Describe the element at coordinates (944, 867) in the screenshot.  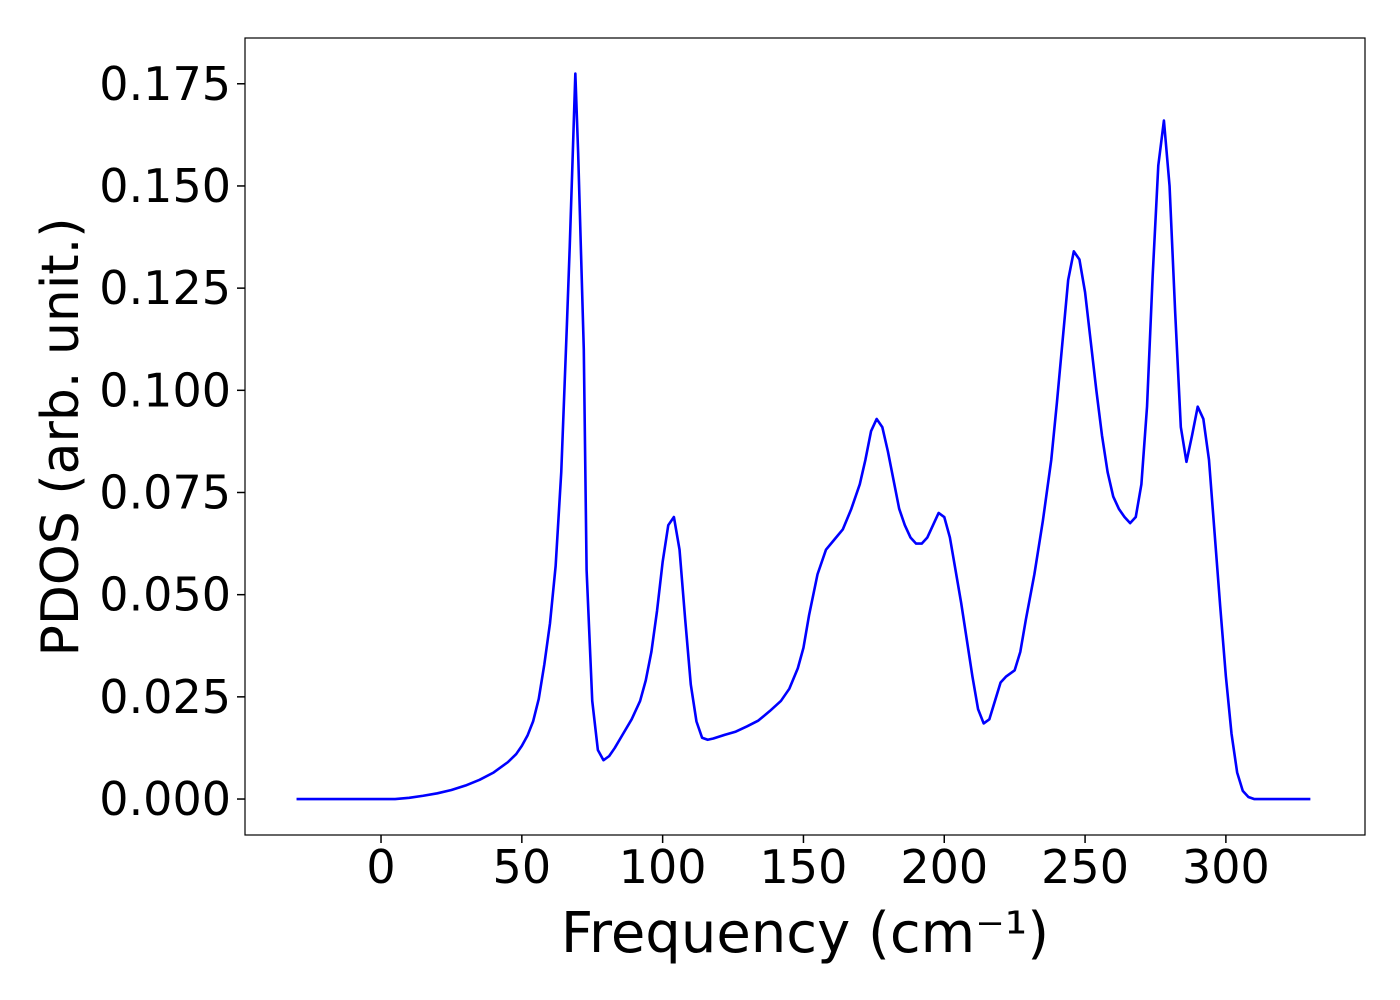
I see `x-tick-label: 200` at that location.